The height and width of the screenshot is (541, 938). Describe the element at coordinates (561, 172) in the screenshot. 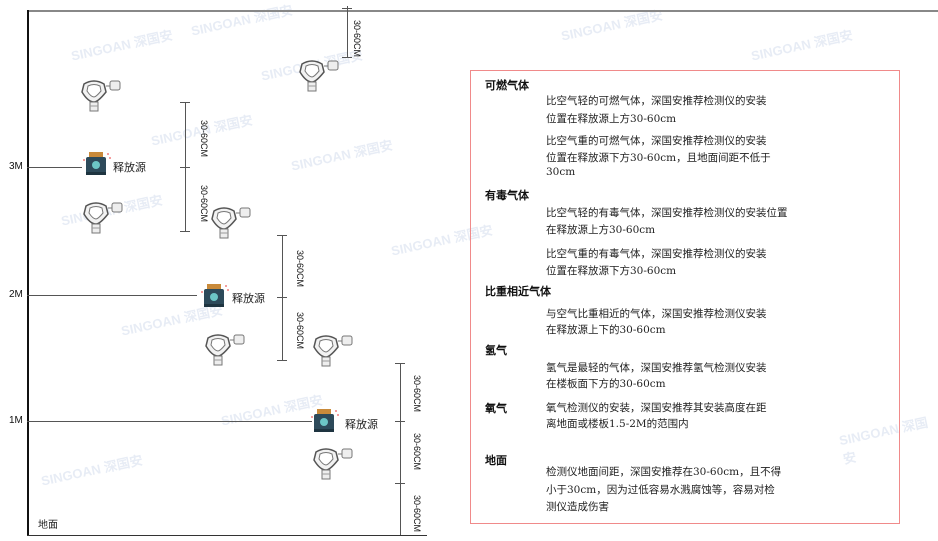

I see `note-text: 30cm` at that location.